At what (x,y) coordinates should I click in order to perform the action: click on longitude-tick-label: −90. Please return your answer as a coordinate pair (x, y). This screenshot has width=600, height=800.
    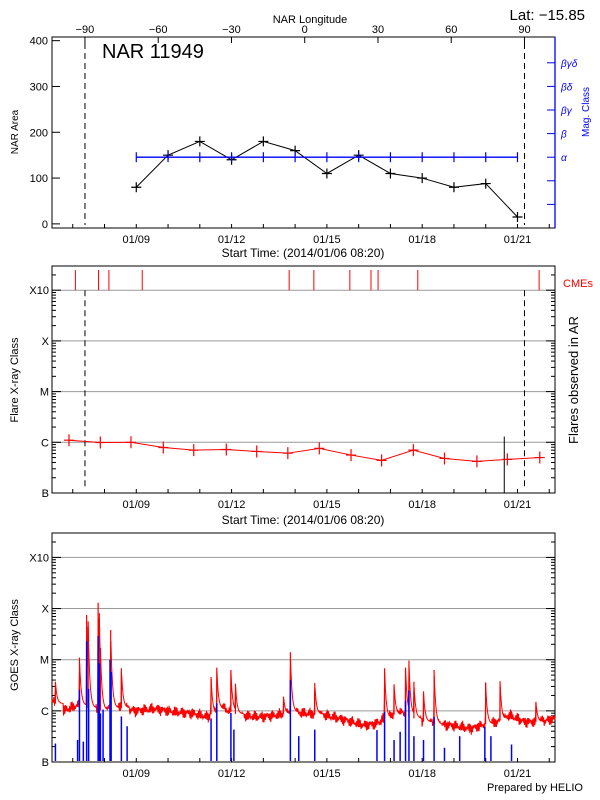
    Looking at the image, I should click on (85, 30).